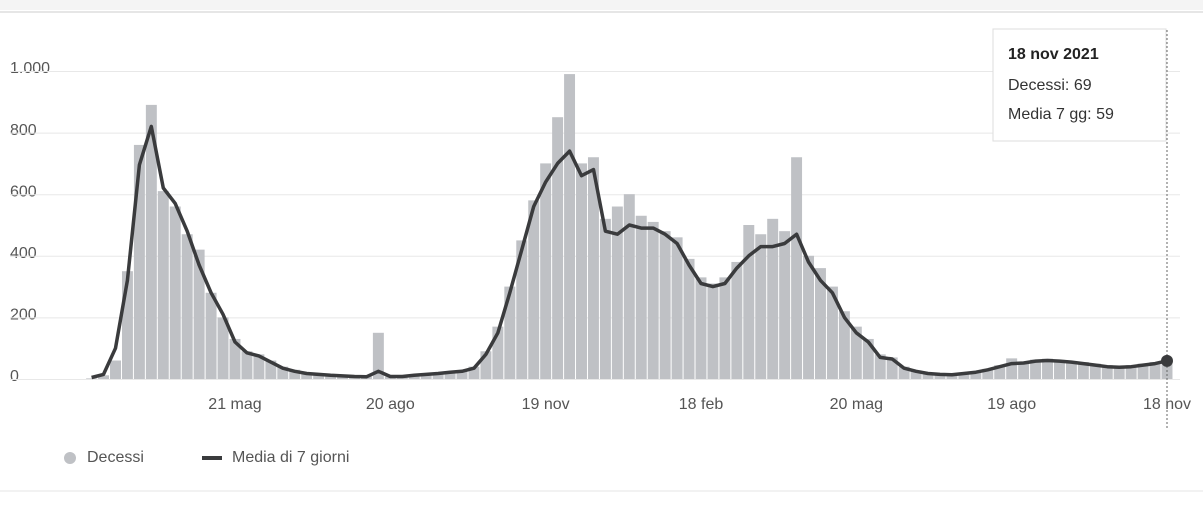  What do you see at coordinates (1083, 85) in the screenshot?
I see `tooltip-value: 69` at bounding box center [1083, 85].